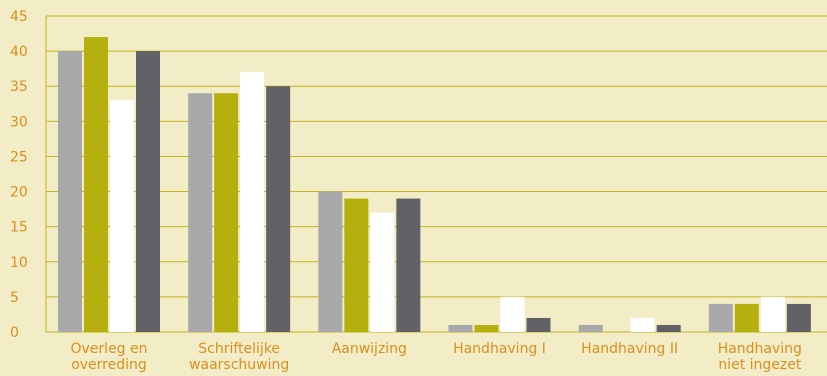  What do you see at coordinates (19, 193) in the screenshot?
I see `y-tick-label: 20` at bounding box center [19, 193].